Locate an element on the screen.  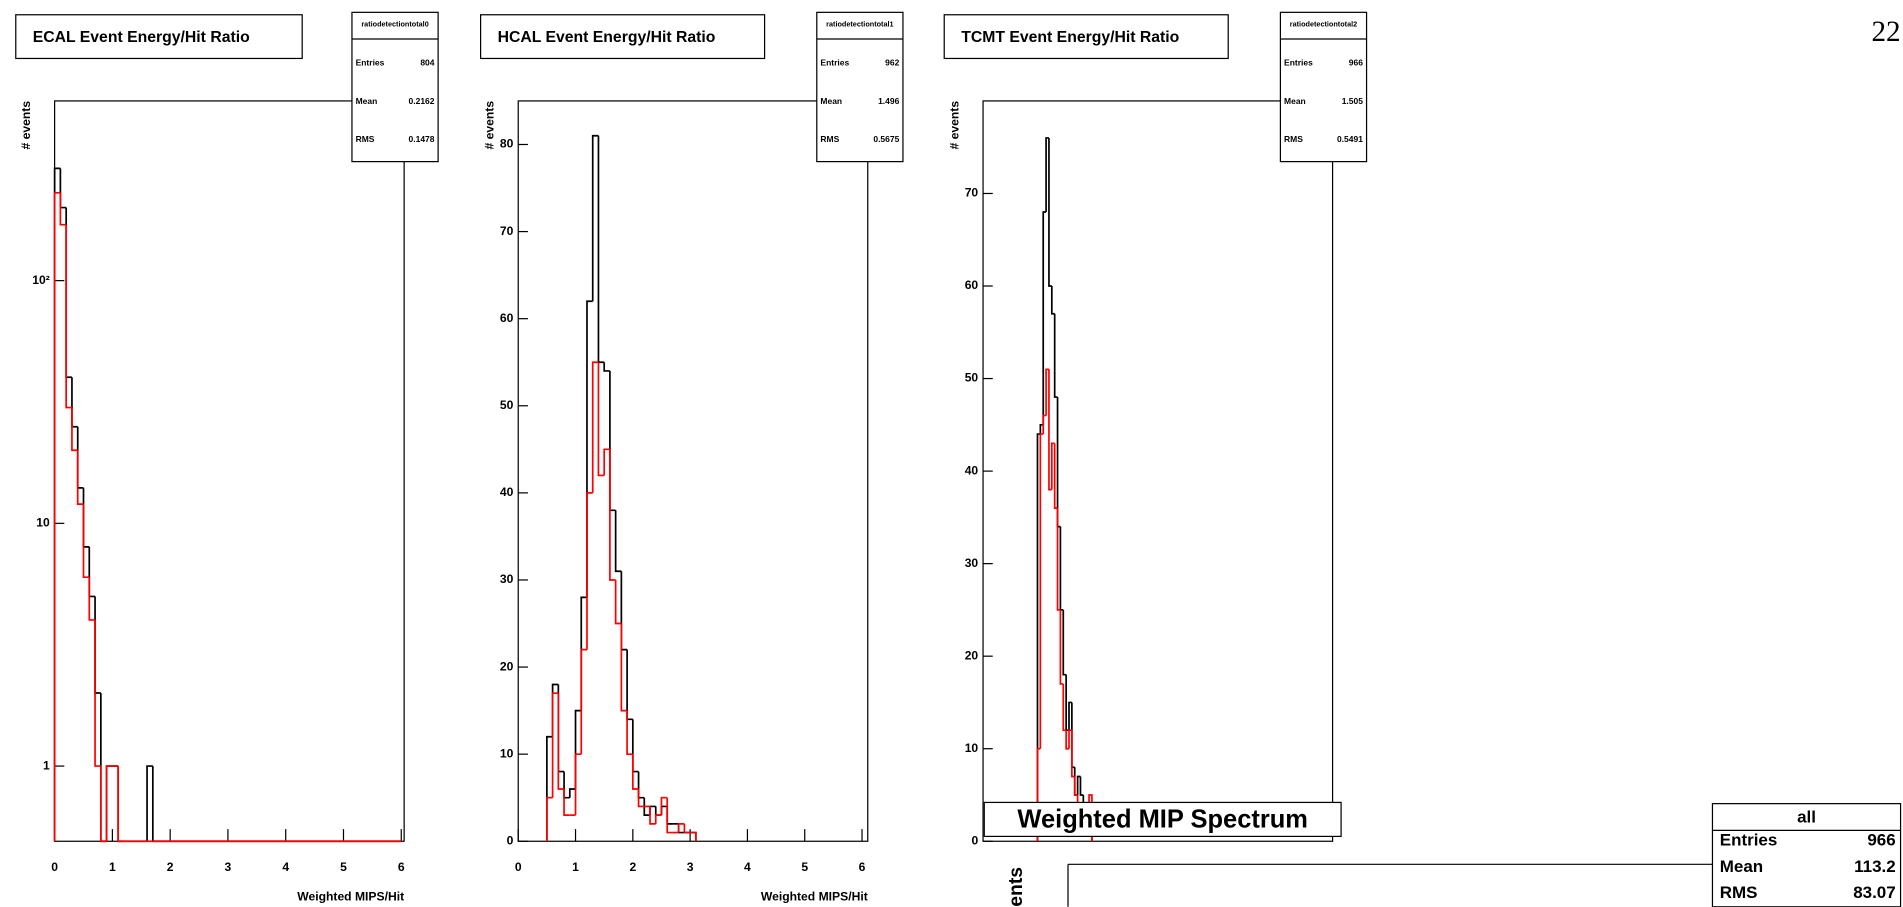
stats-value: 83.07 is located at coordinates (1874, 892).